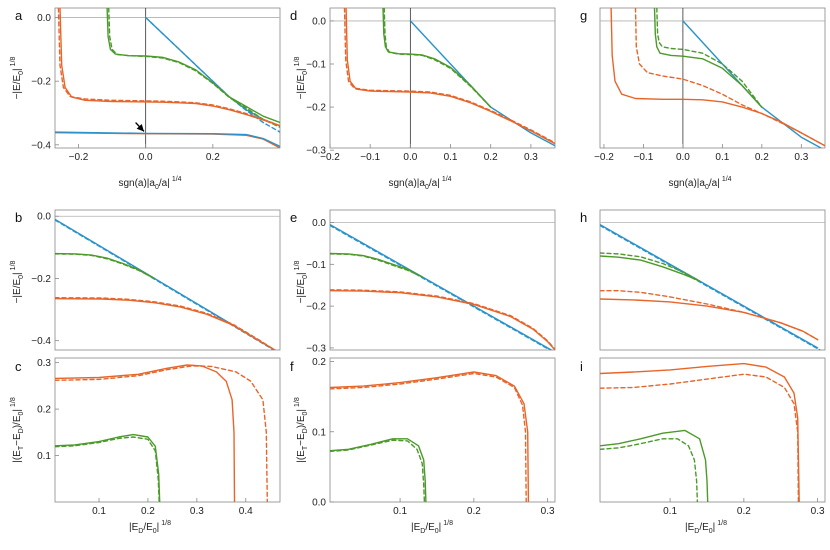  What do you see at coordinates (301, 281) in the screenshot?
I see `ylabel-panel-e: −|E/E0|1/8` at bounding box center [301, 281].